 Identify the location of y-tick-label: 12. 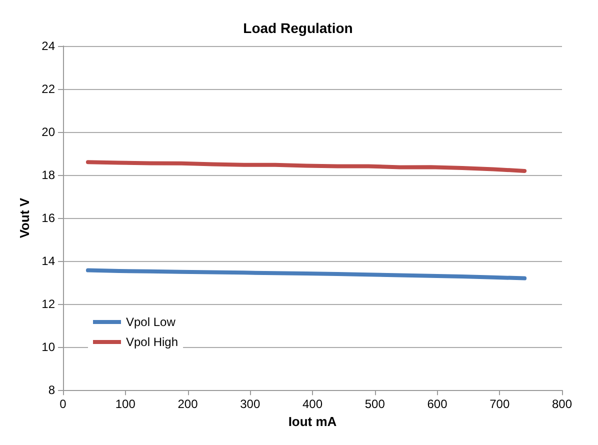
(49, 304).